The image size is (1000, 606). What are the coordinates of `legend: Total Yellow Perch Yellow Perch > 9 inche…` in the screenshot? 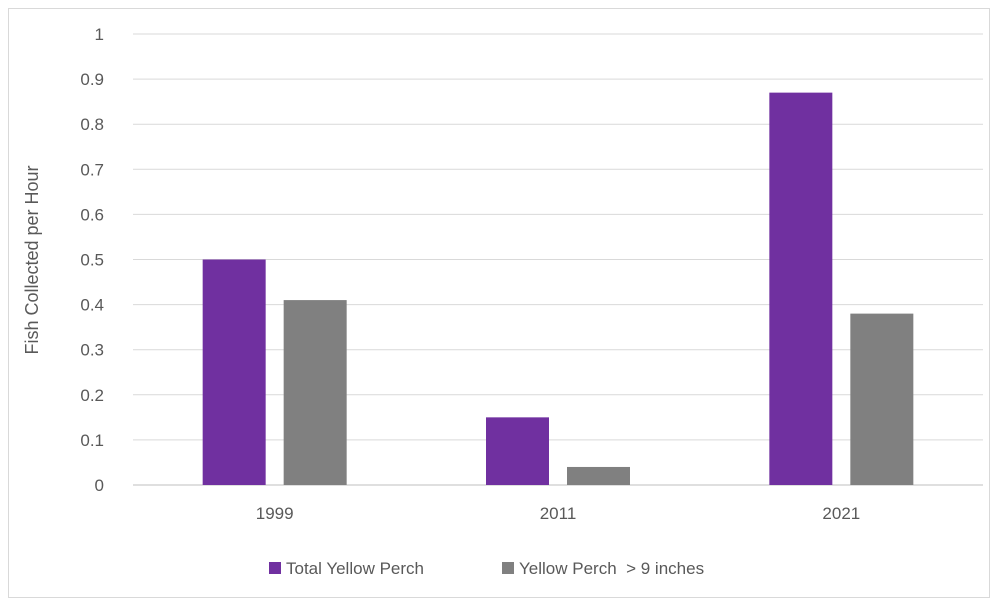 It's located at (486, 568).